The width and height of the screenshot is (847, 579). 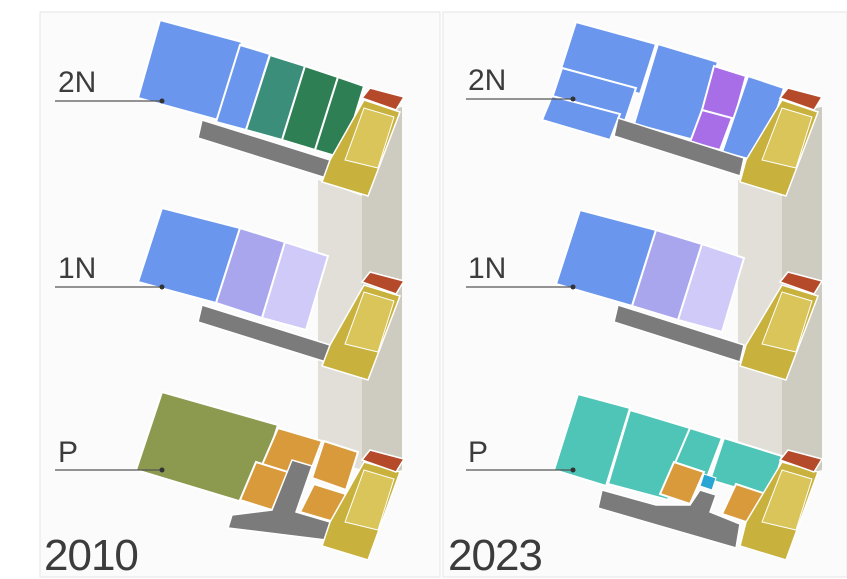 I want to click on floor-p-2023: P, so click(x=645, y=476).